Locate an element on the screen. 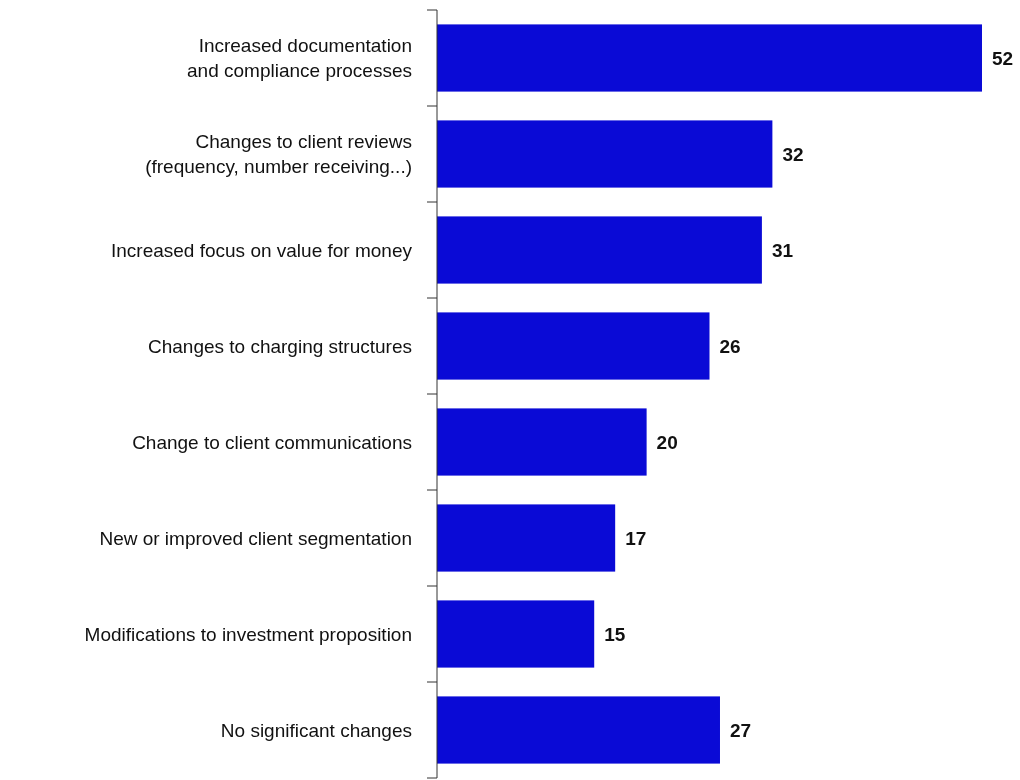  y-tick-label: No significant changes is located at coordinates (316, 730).